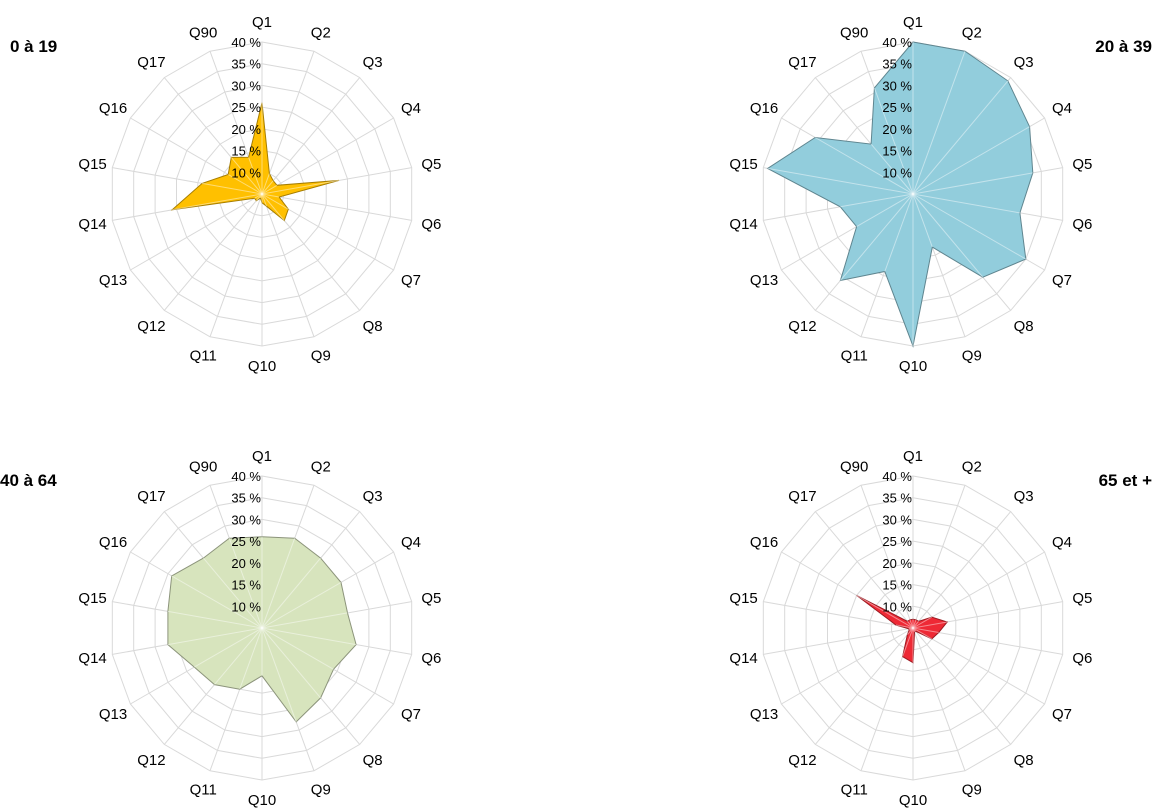  What do you see at coordinates (743, 164) in the screenshot?
I see `category-label-Q15: Q15` at bounding box center [743, 164].